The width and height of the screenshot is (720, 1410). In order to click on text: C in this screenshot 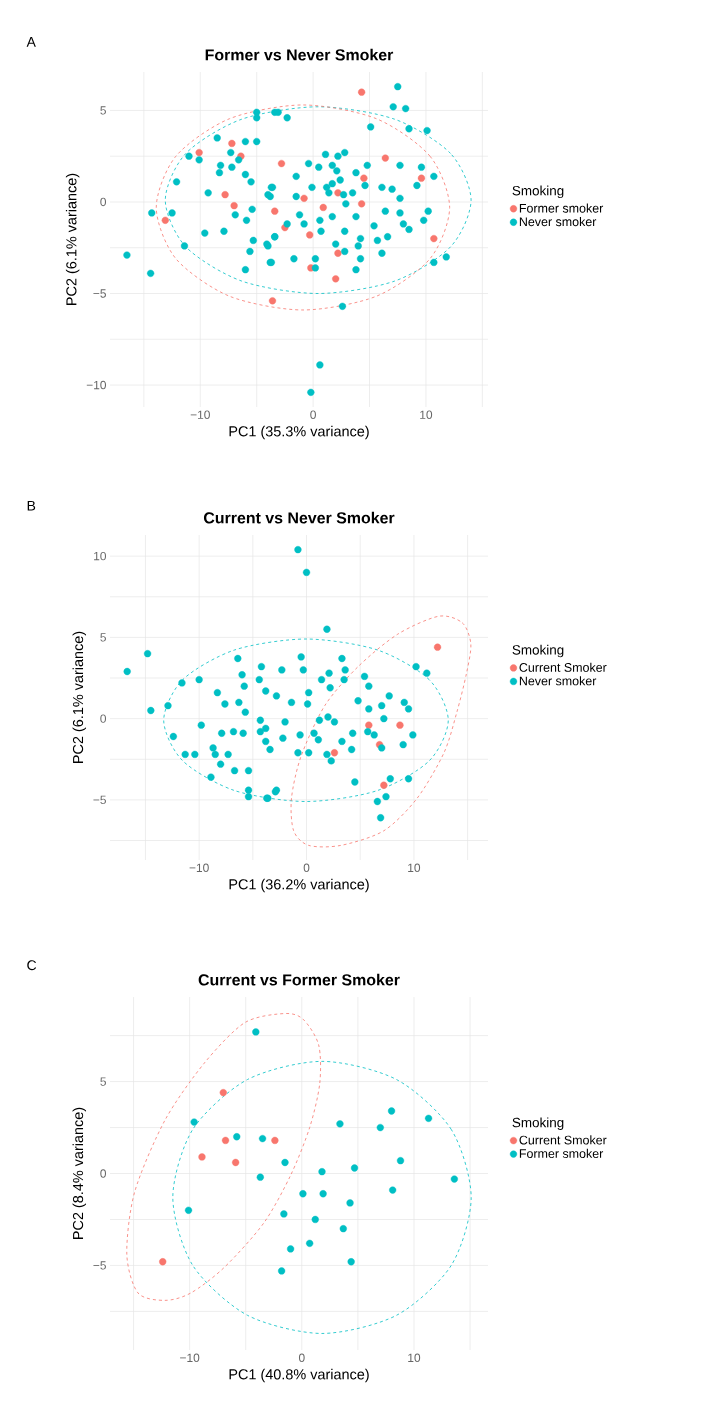, I will do `click(32, 965)`.